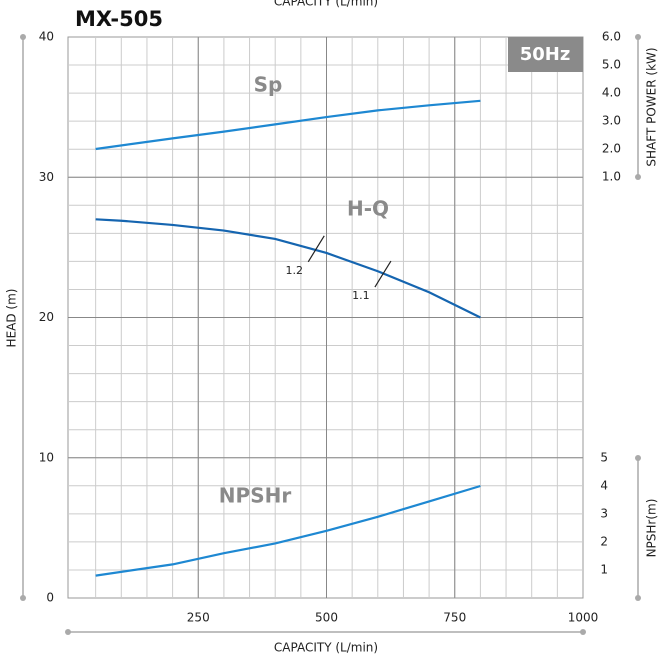 The height and width of the screenshot is (655, 662). I want to click on y-tick-label: 30, so click(46, 177).